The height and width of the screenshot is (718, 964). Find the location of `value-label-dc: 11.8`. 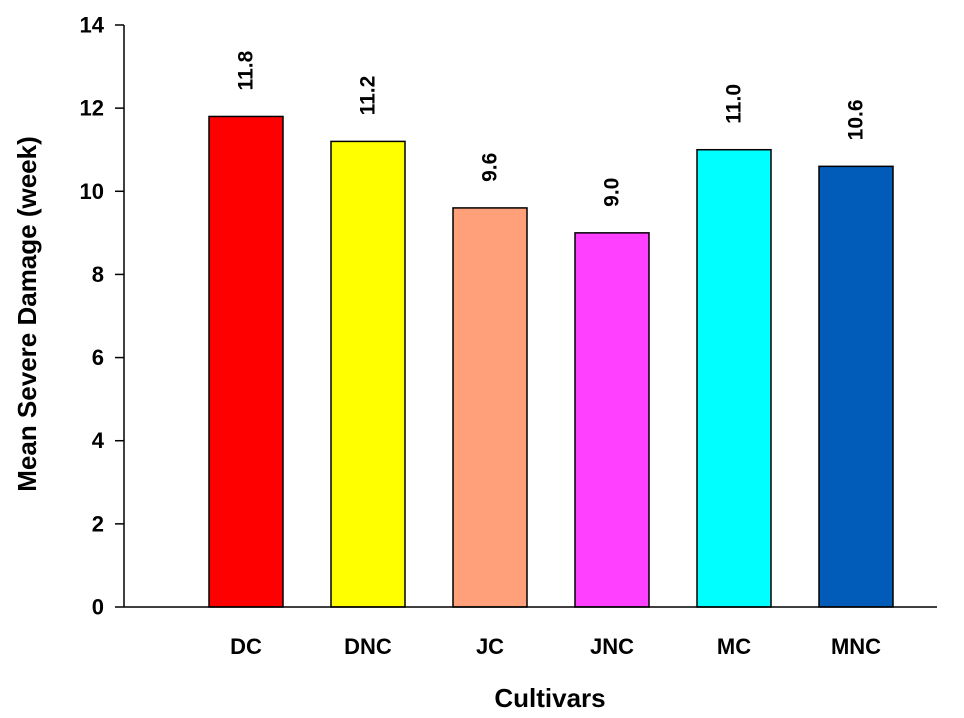

value-label-dc: 11.8 is located at coordinates (246, 70).